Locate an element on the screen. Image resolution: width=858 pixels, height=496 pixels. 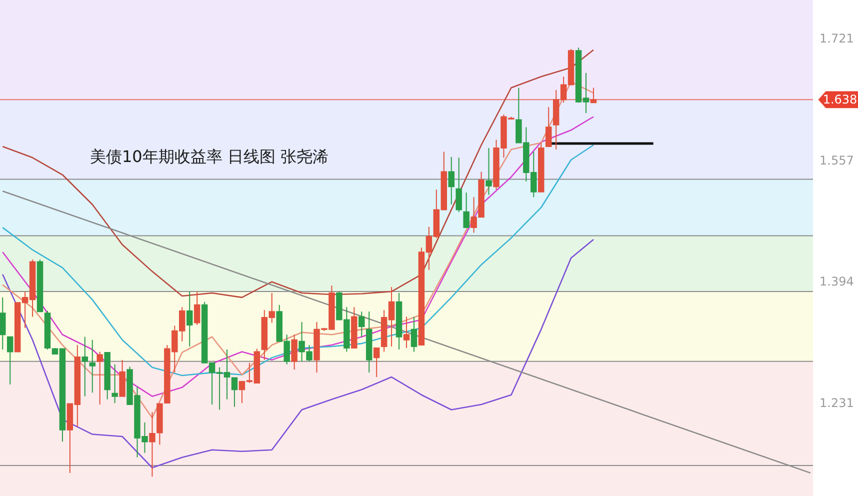
y-tick-label: 1.231 is located at coordinates (837, 403).